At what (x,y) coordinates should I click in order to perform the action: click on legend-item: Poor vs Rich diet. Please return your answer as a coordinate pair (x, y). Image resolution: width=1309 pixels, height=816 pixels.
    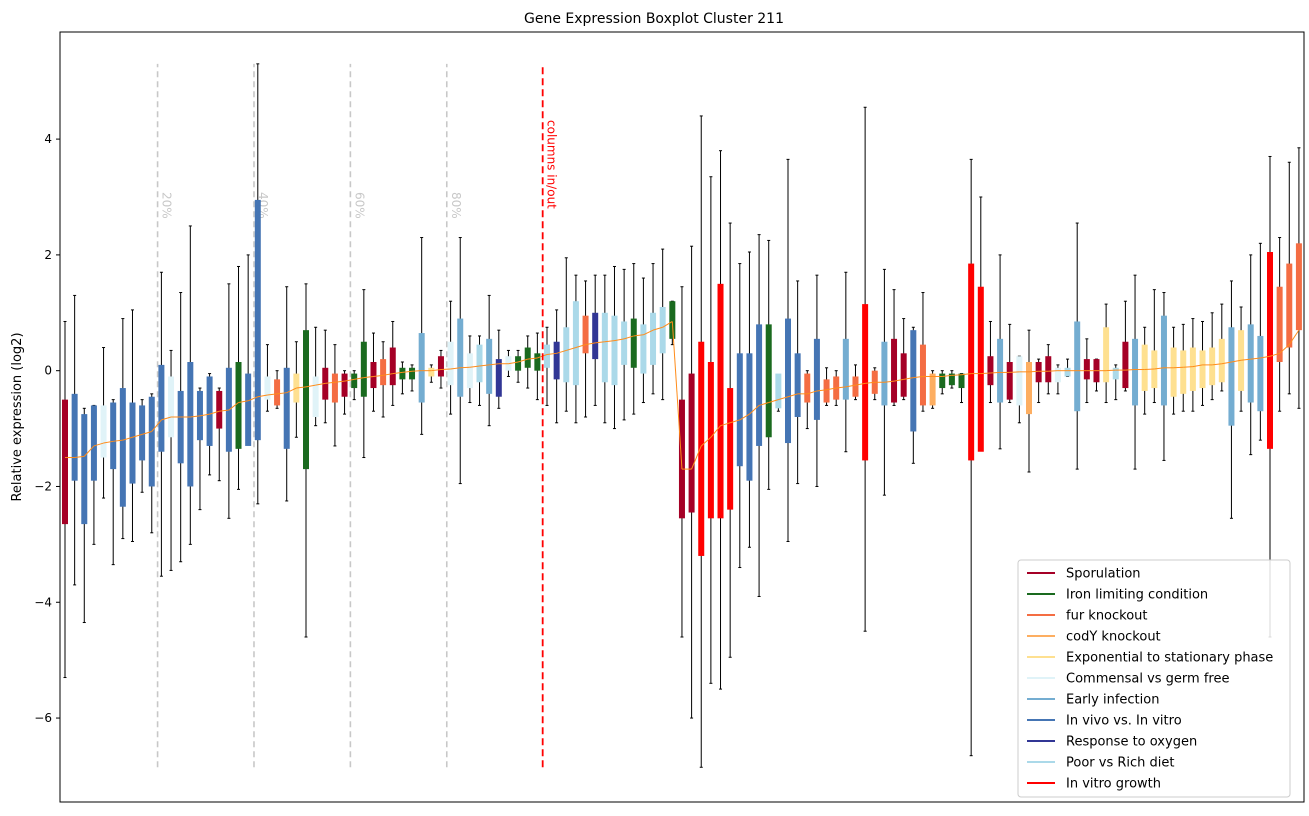
    Looking at the image, I should click on (1100, 763).